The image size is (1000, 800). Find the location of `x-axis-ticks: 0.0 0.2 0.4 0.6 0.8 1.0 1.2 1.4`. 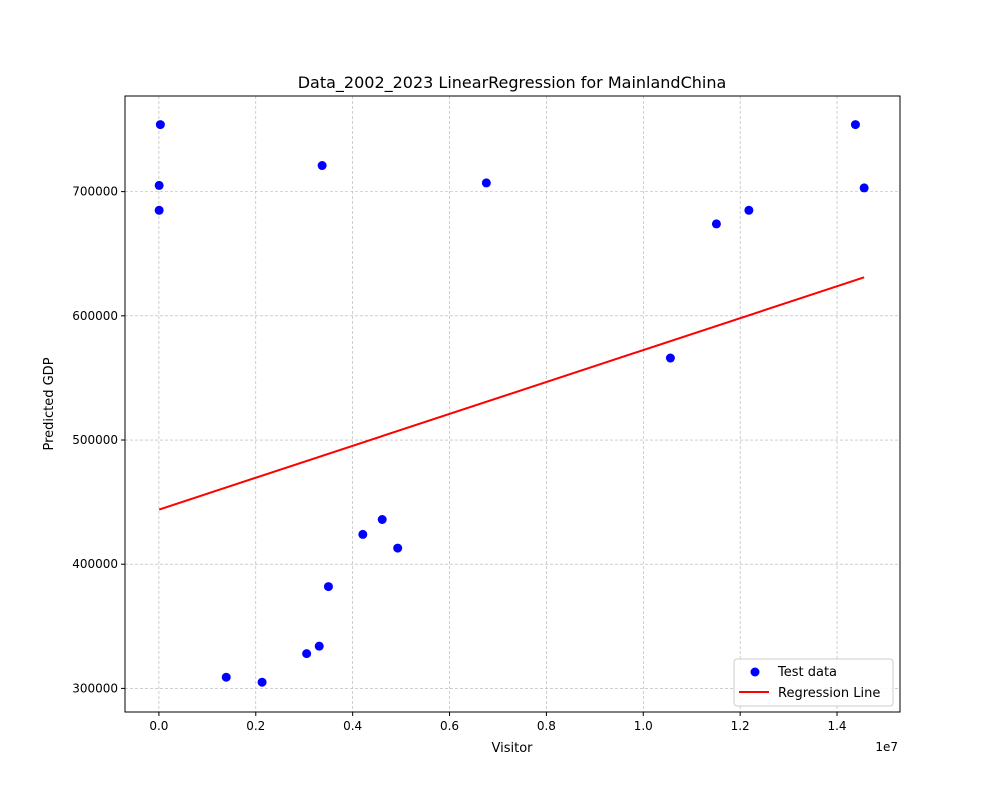

x-axis-ticks: 0.0 0.2 0.4 0.6 0.8 1.0 1.2 1.4 is located at coordinates (498, 722).